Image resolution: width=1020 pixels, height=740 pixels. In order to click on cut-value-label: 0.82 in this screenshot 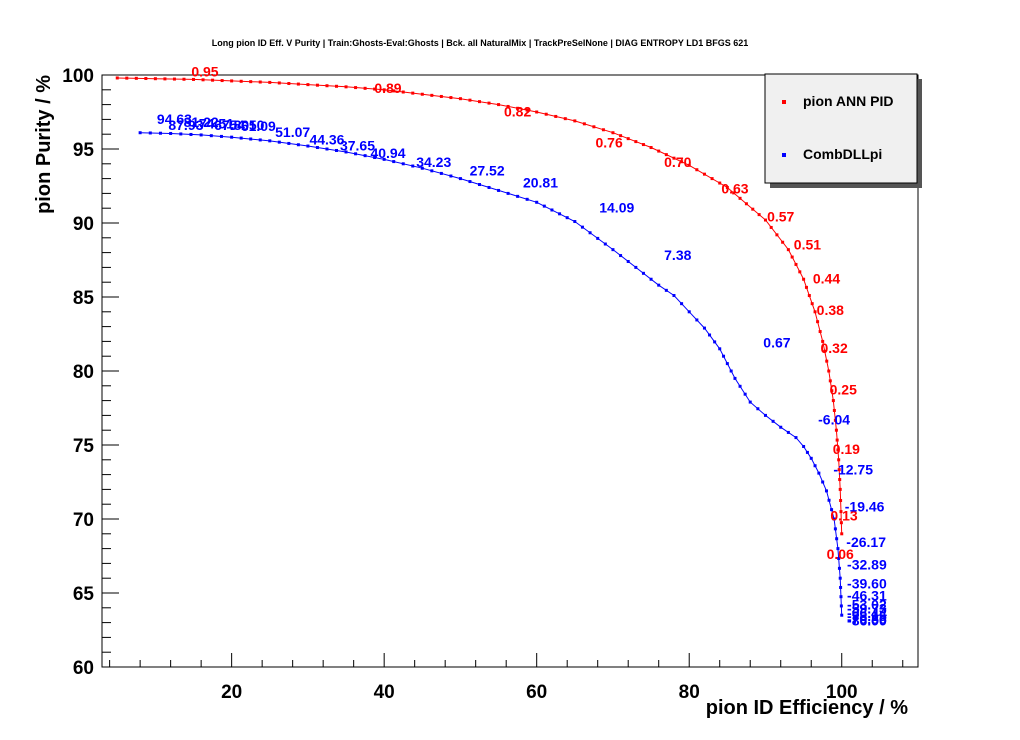, I will do `click(517, 111)`.